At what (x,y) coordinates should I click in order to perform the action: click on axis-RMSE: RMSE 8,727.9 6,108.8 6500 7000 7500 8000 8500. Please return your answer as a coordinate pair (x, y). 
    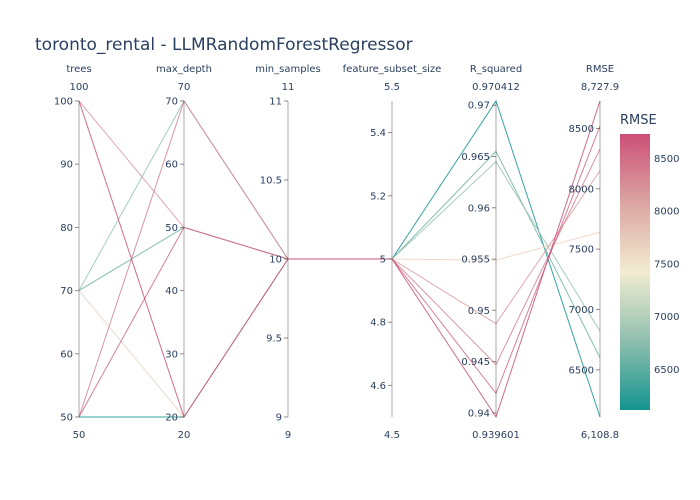
    Looking at the image, I should click on (594, 252).